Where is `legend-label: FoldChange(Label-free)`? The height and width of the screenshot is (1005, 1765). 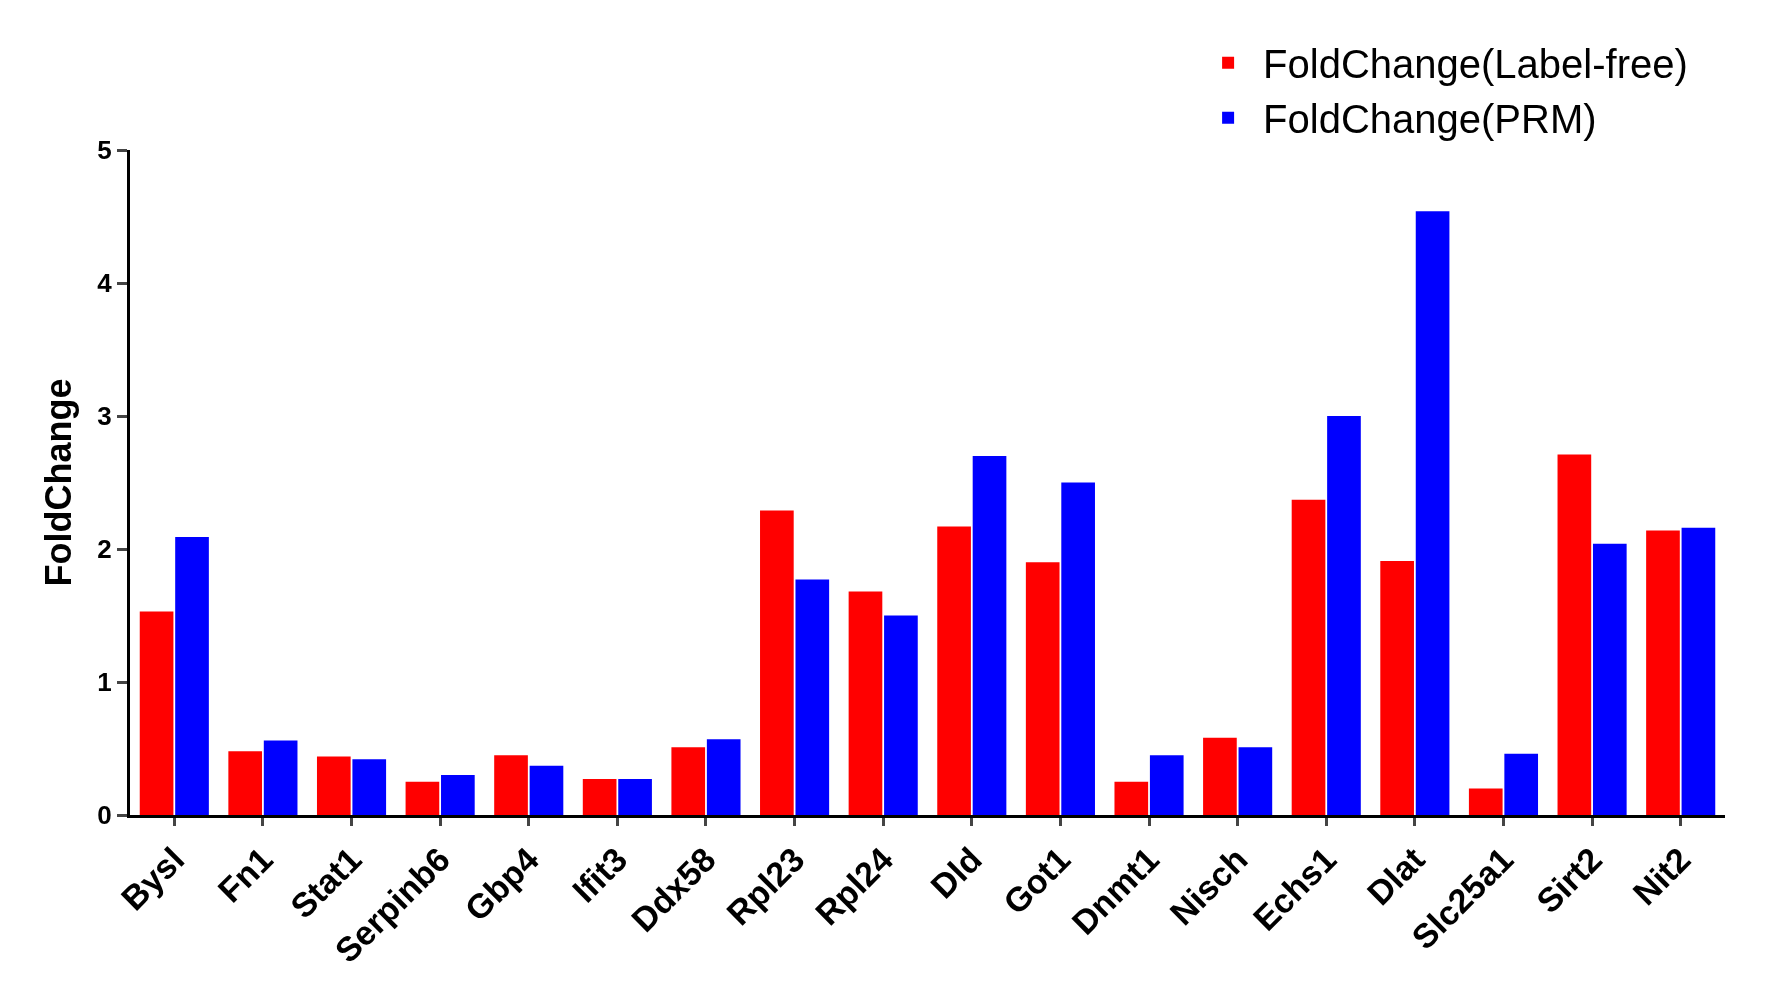 legend-label: FoldChange(Label-free) is located at coordinates (1475, 64).